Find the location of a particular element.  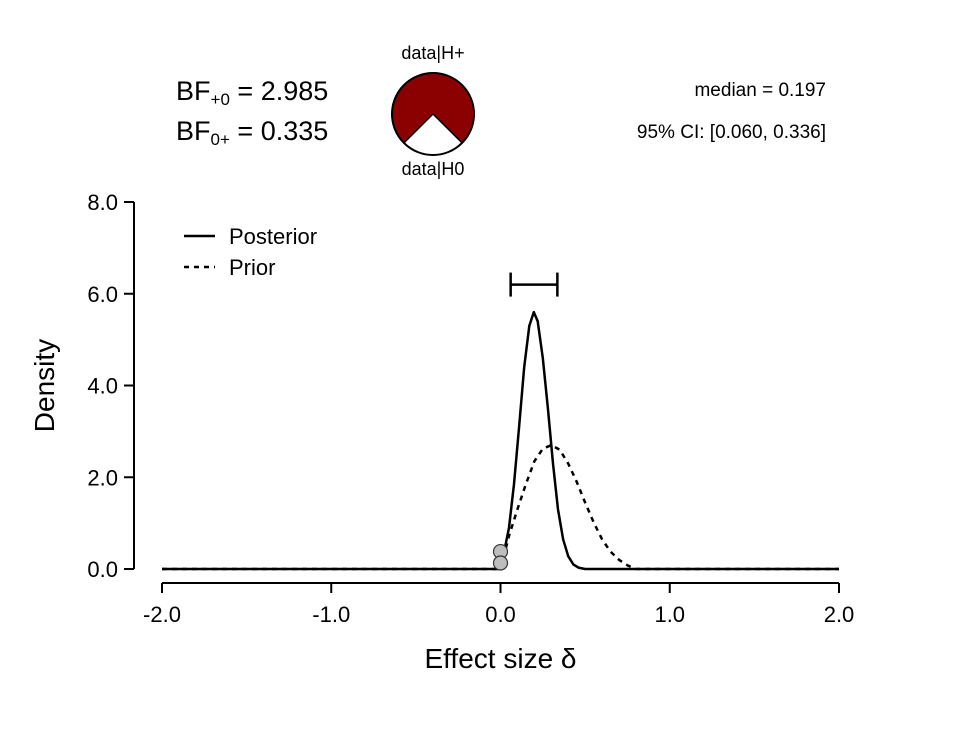

y-tick-label: 2.0 is located at coordinates (102, 477).